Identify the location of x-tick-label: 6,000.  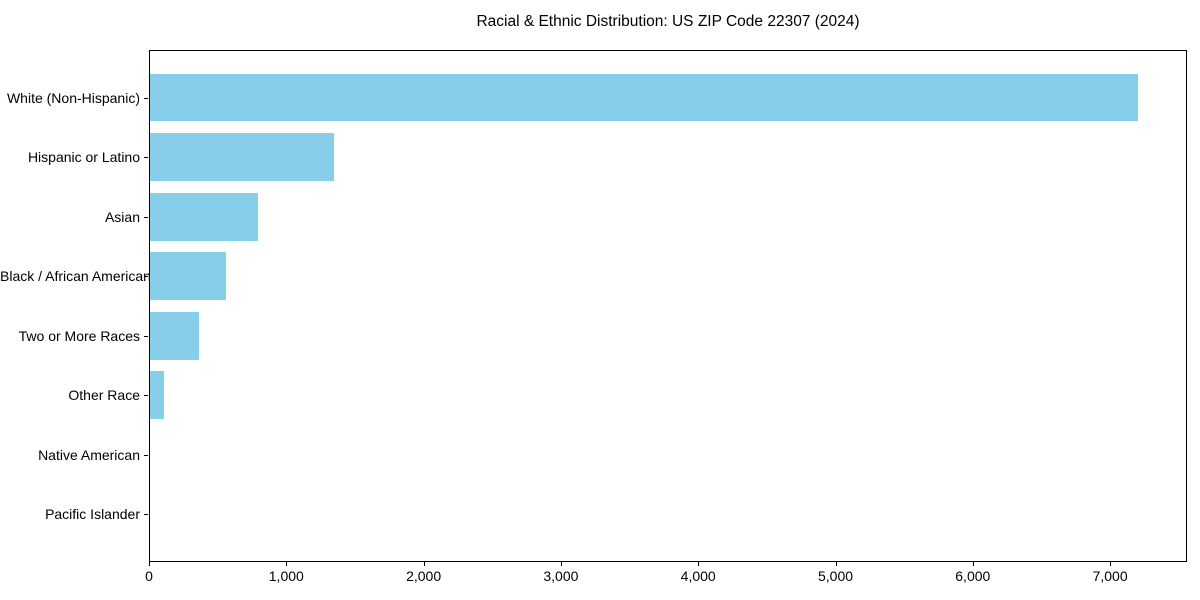
(973, 576).